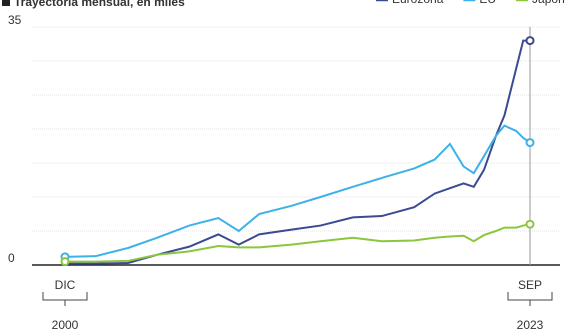 The height and width of the screenshot is (336, 566). Describe the element at coordinates (530, 285) in the screenshot. I see `x-tick-month: SEP` at that location.